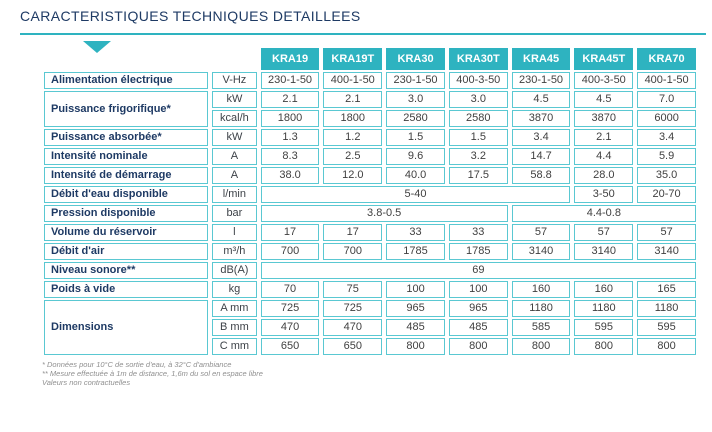 Image resolution: width=712 pixels, height=432 pixels. Describe the element at coordinates (353, 308) in the screenshot. I see `value-cell: 725` at that location.